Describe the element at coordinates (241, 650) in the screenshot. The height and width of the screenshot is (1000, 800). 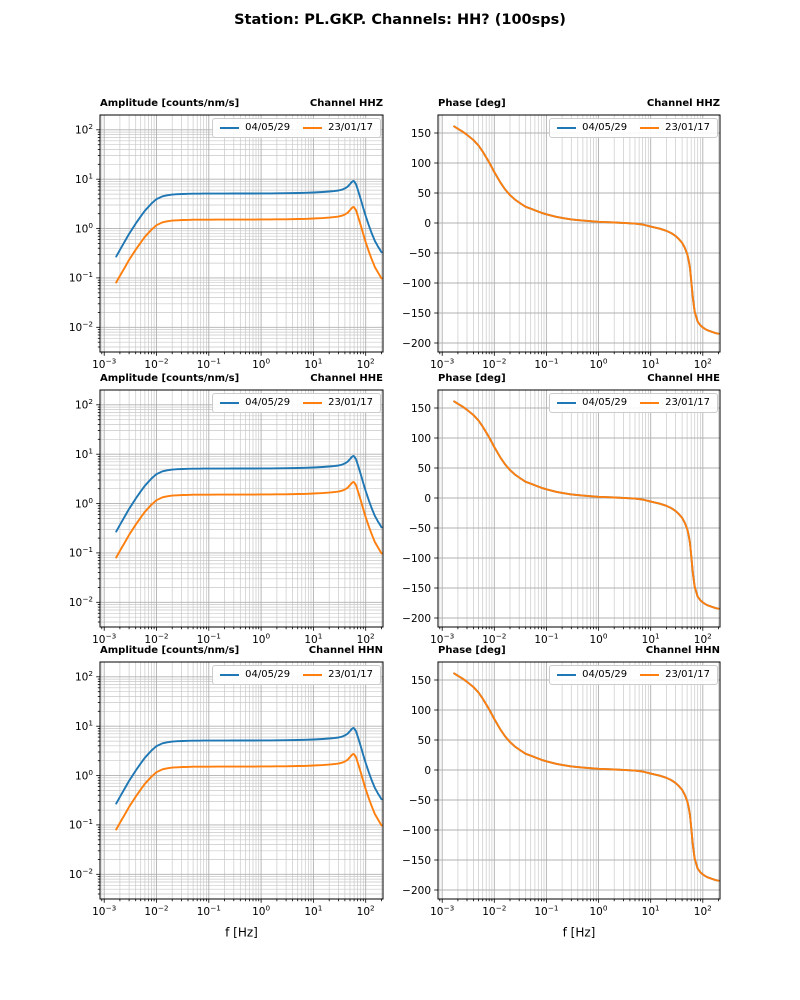
I see `axes-title-row: Amplitude [counts/nm/s] Channel HHN` at that location.